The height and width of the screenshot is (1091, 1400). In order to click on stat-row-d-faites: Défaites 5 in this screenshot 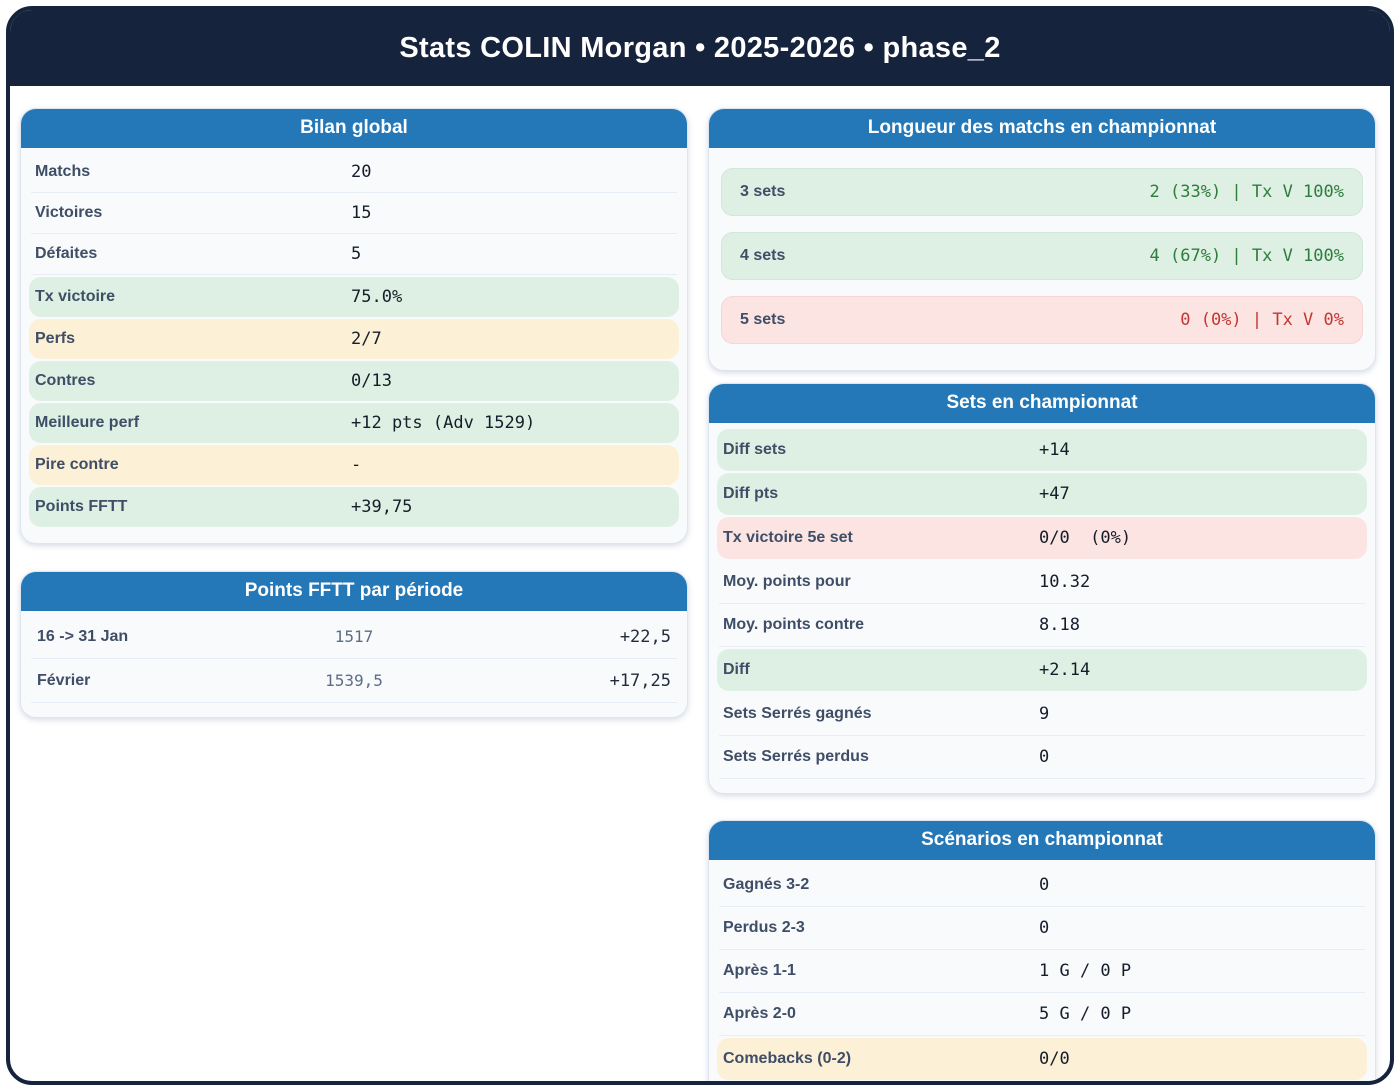, I will do `click(354, 254)`.